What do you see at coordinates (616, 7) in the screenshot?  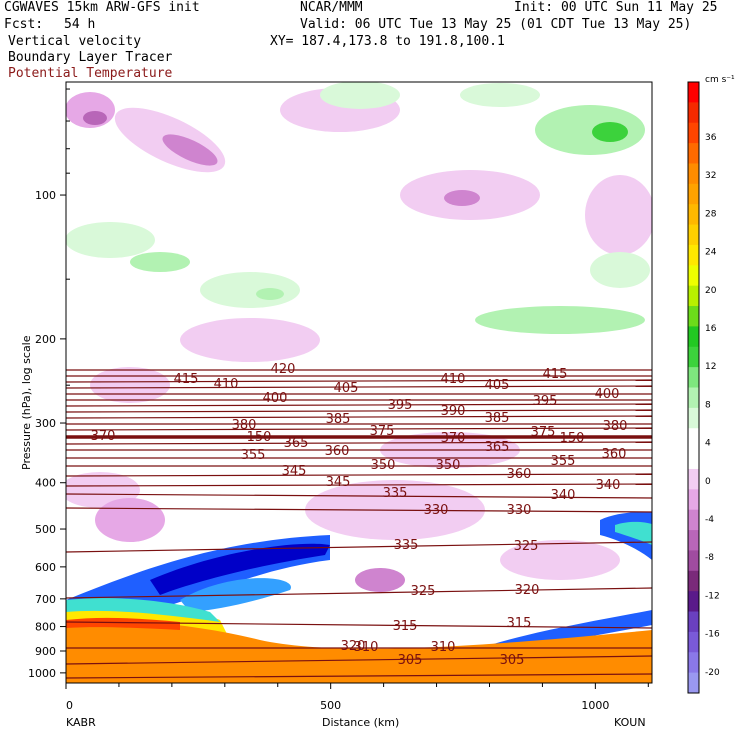 I see `init-time: Init: 00 UTC Sun 11 May 25` at bounding box center [616, 7].